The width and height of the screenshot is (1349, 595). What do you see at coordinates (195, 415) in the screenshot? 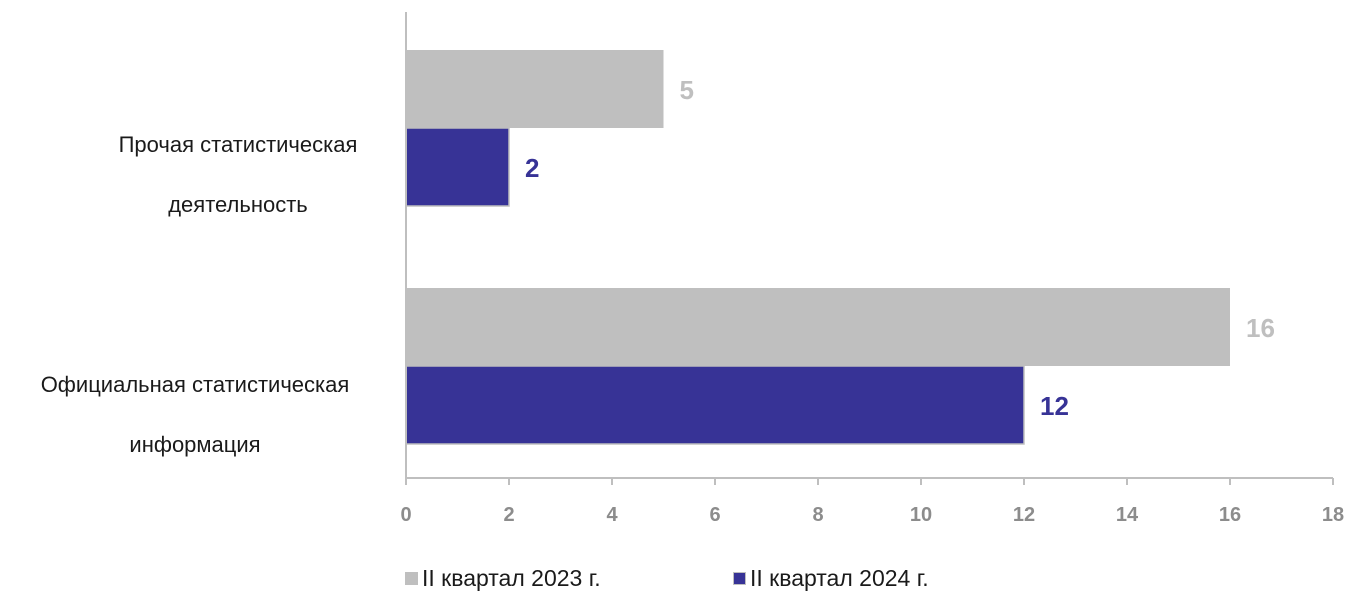
I see `category-label-official-statistical-information: Официальная статистическая информация` at bounding box center [195, 415].